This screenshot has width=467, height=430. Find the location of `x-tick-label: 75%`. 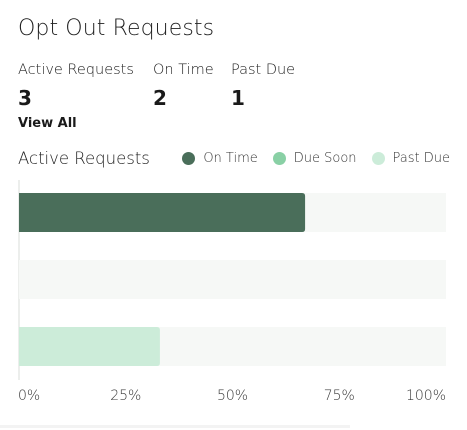

x-tick-label: 75% is located at coordinates (339, 396).